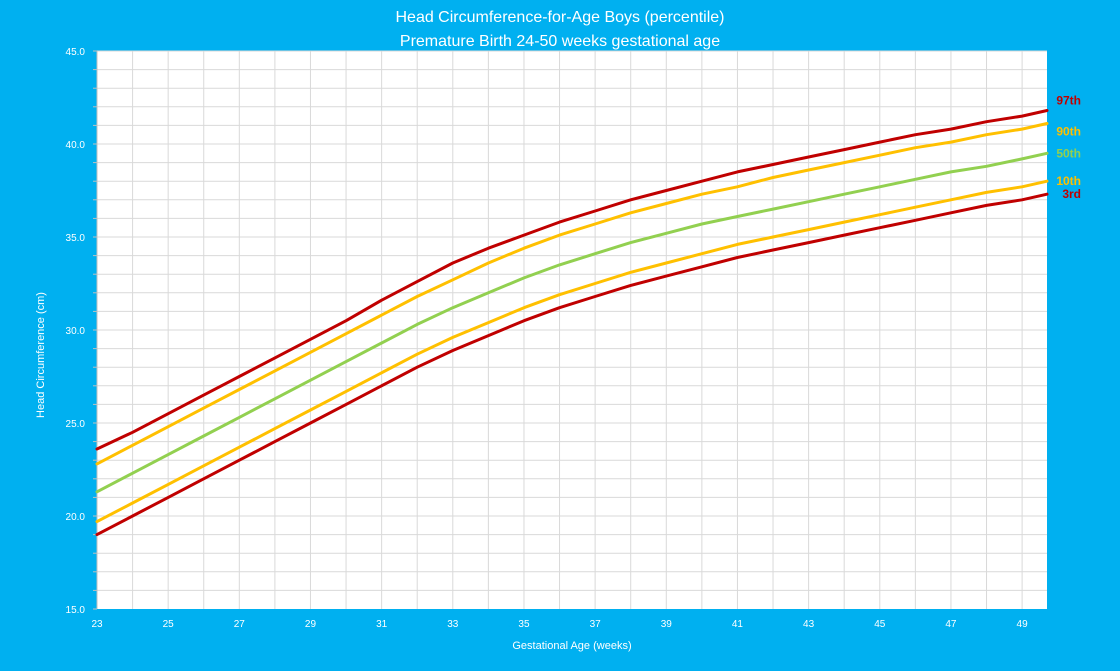 Image resolution: width=1120 pixels, height=671 pixels. I want to click on x-tick-label: 23, so click(97, 624).